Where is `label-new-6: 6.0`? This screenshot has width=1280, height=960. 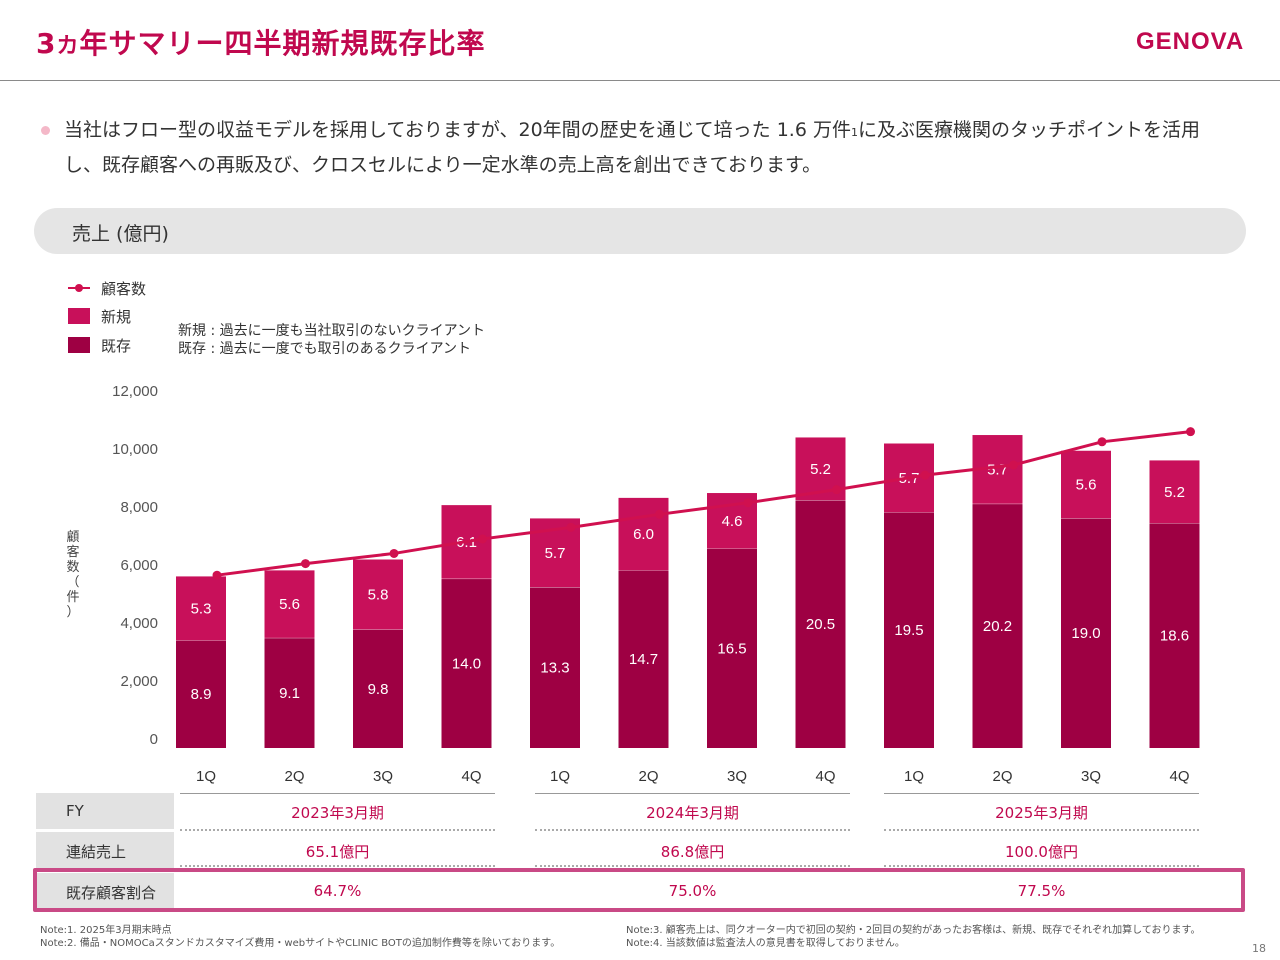
label-new-6: 6.0 is located at coordinates (643, 534).